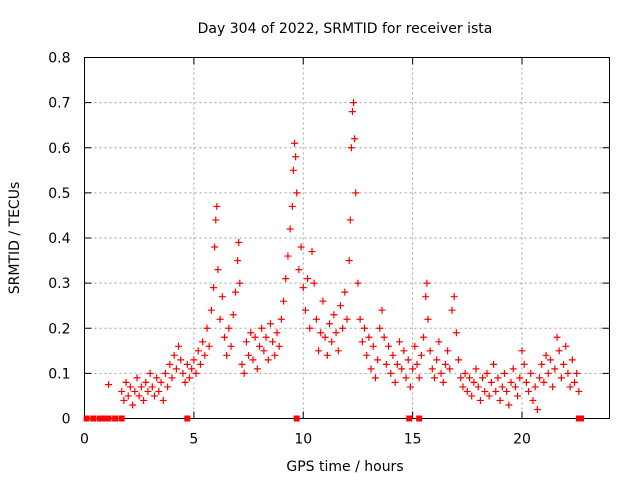  I want to click on x-axis-label: GPS time / hours, so click(344, 467).